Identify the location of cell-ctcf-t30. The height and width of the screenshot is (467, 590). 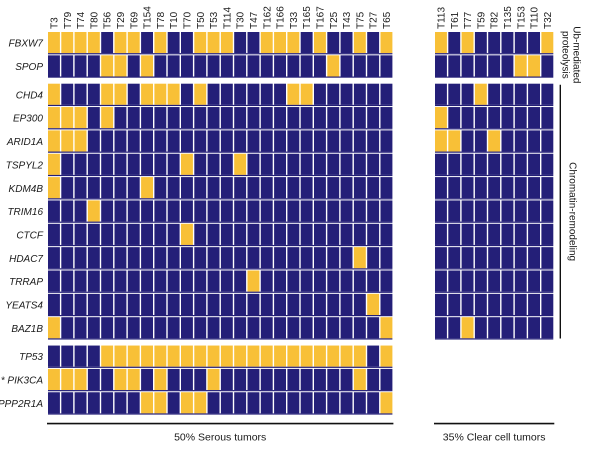
(240, 234).